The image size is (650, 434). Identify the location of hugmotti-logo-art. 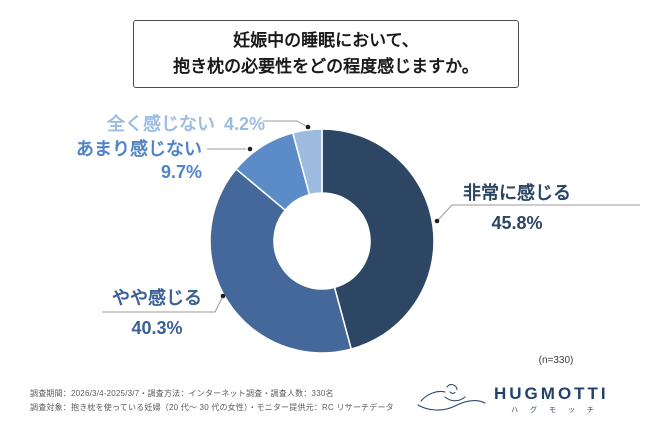
(451, 397).